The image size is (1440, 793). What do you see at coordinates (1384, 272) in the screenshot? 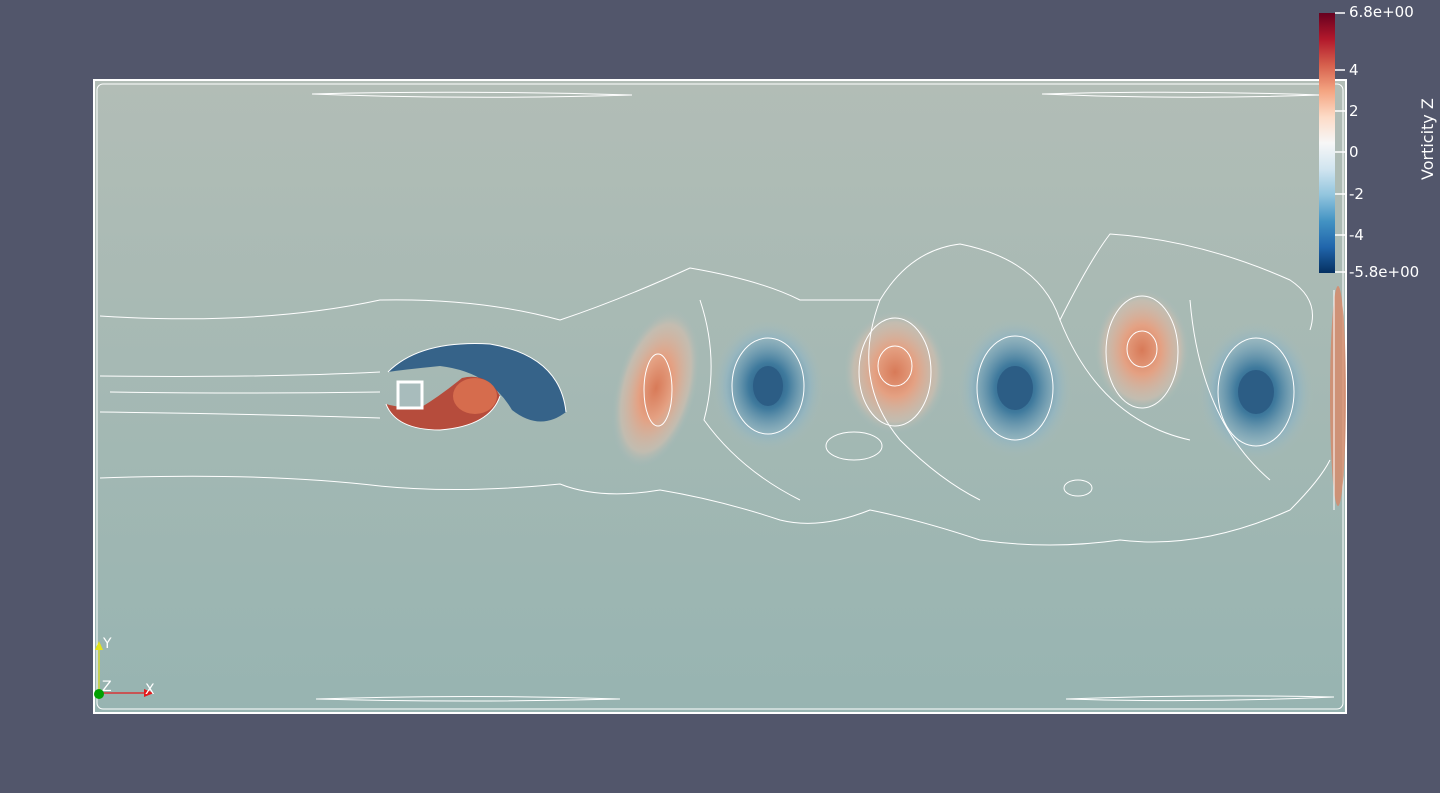
I see `colorbar-min-label: -5.8e+00` at bounding box center [1384, 272].